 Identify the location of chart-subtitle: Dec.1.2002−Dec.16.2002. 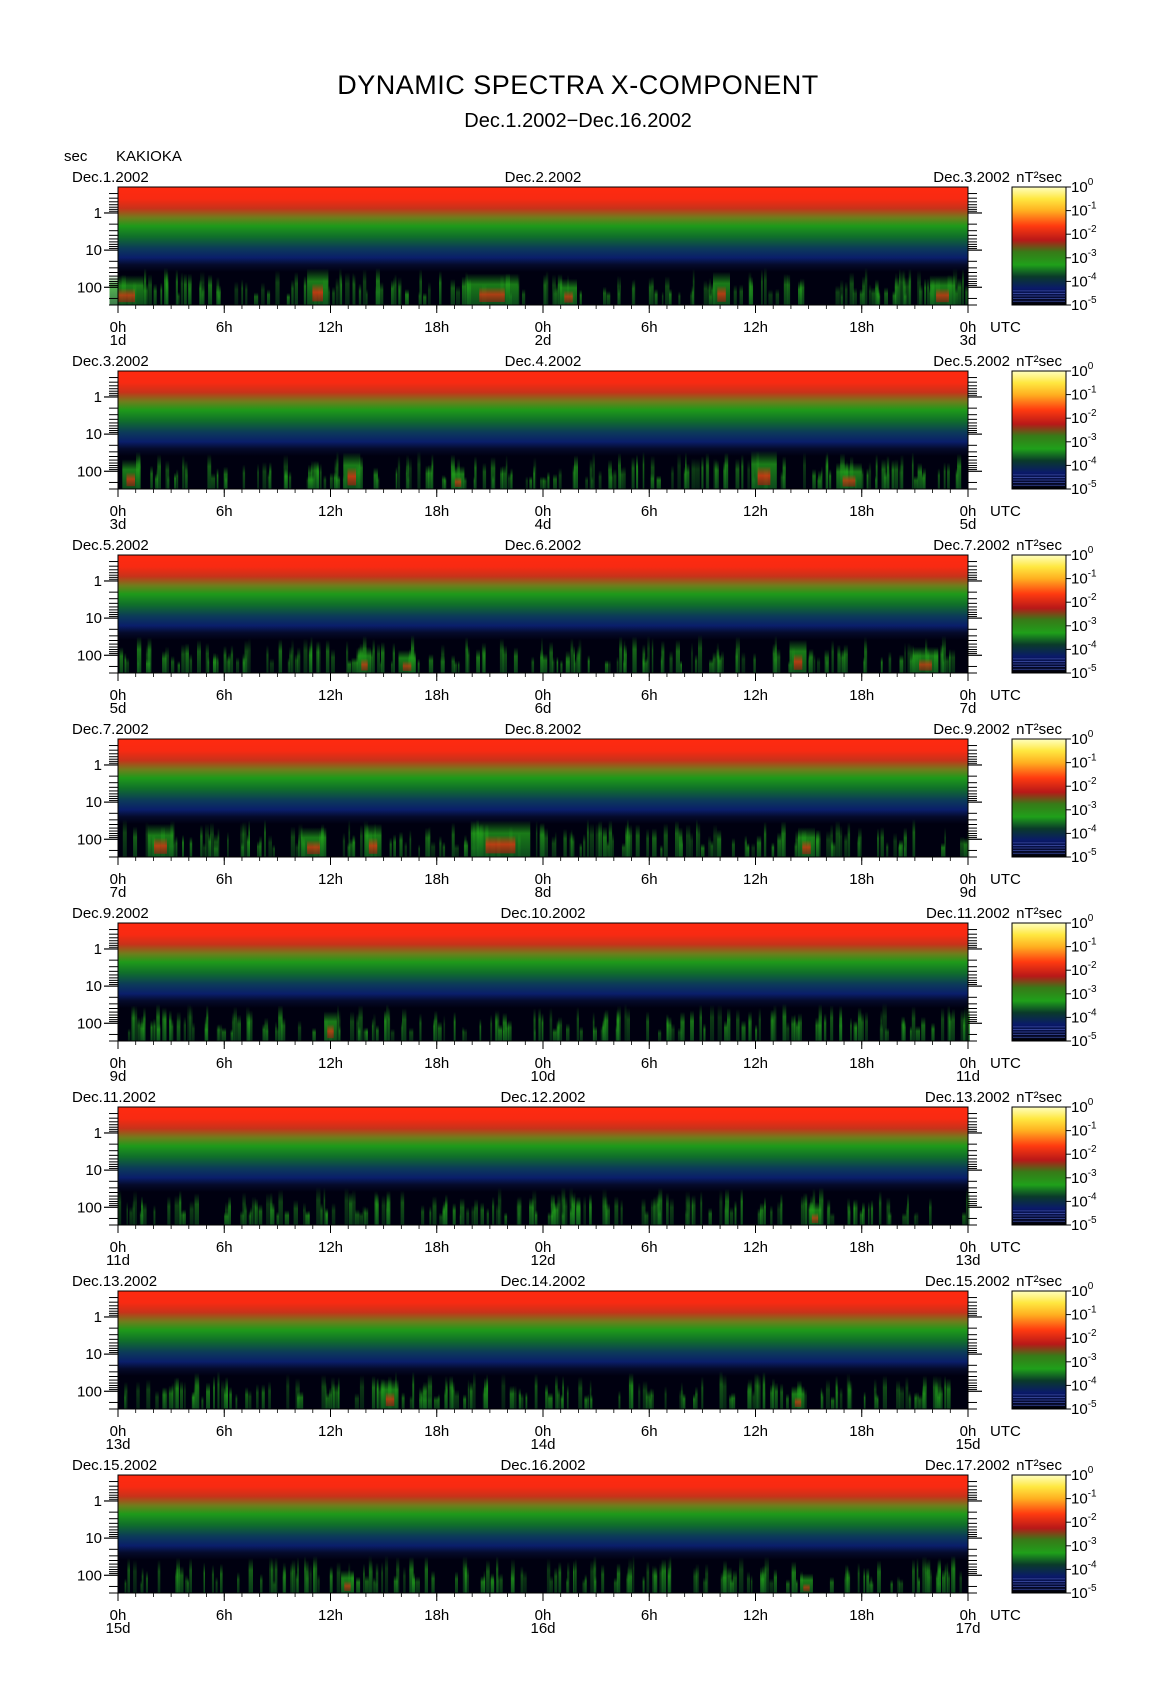
(578, 121).